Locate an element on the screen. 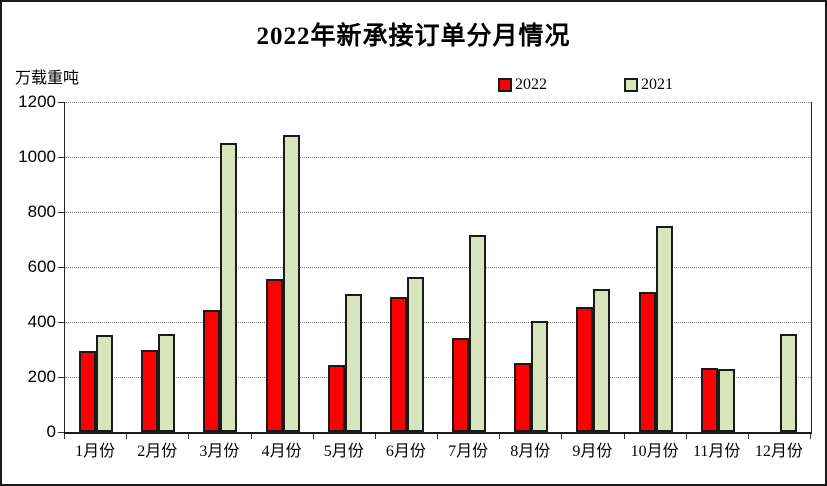 This screenshot has height=486, width=827. month-slot-1月份 is located at coordinates (96, 267).